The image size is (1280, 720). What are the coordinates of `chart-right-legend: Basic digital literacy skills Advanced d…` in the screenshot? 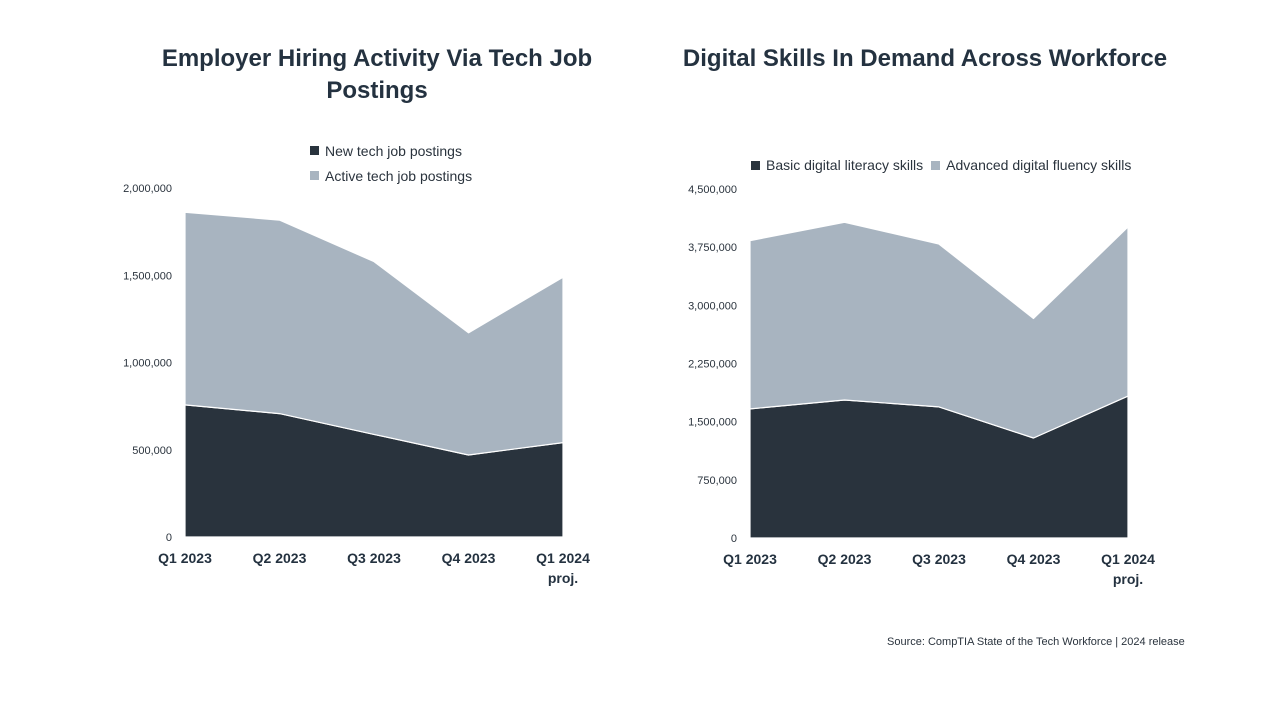 It's located at (941, 165).